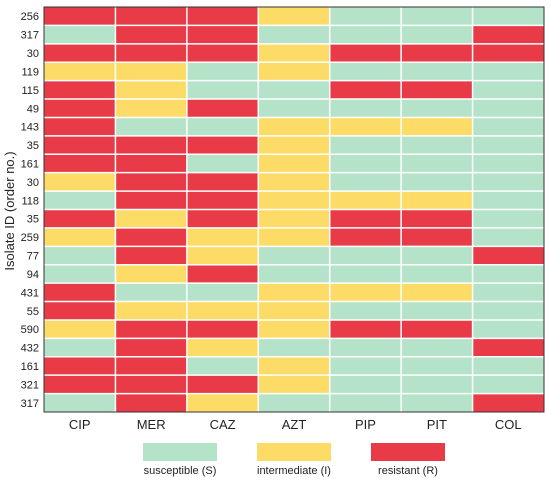  What do you see at coordinates (33, 109) in the screenshot?
I see `y-tick-label: 49` at bounding box center [33, 109].